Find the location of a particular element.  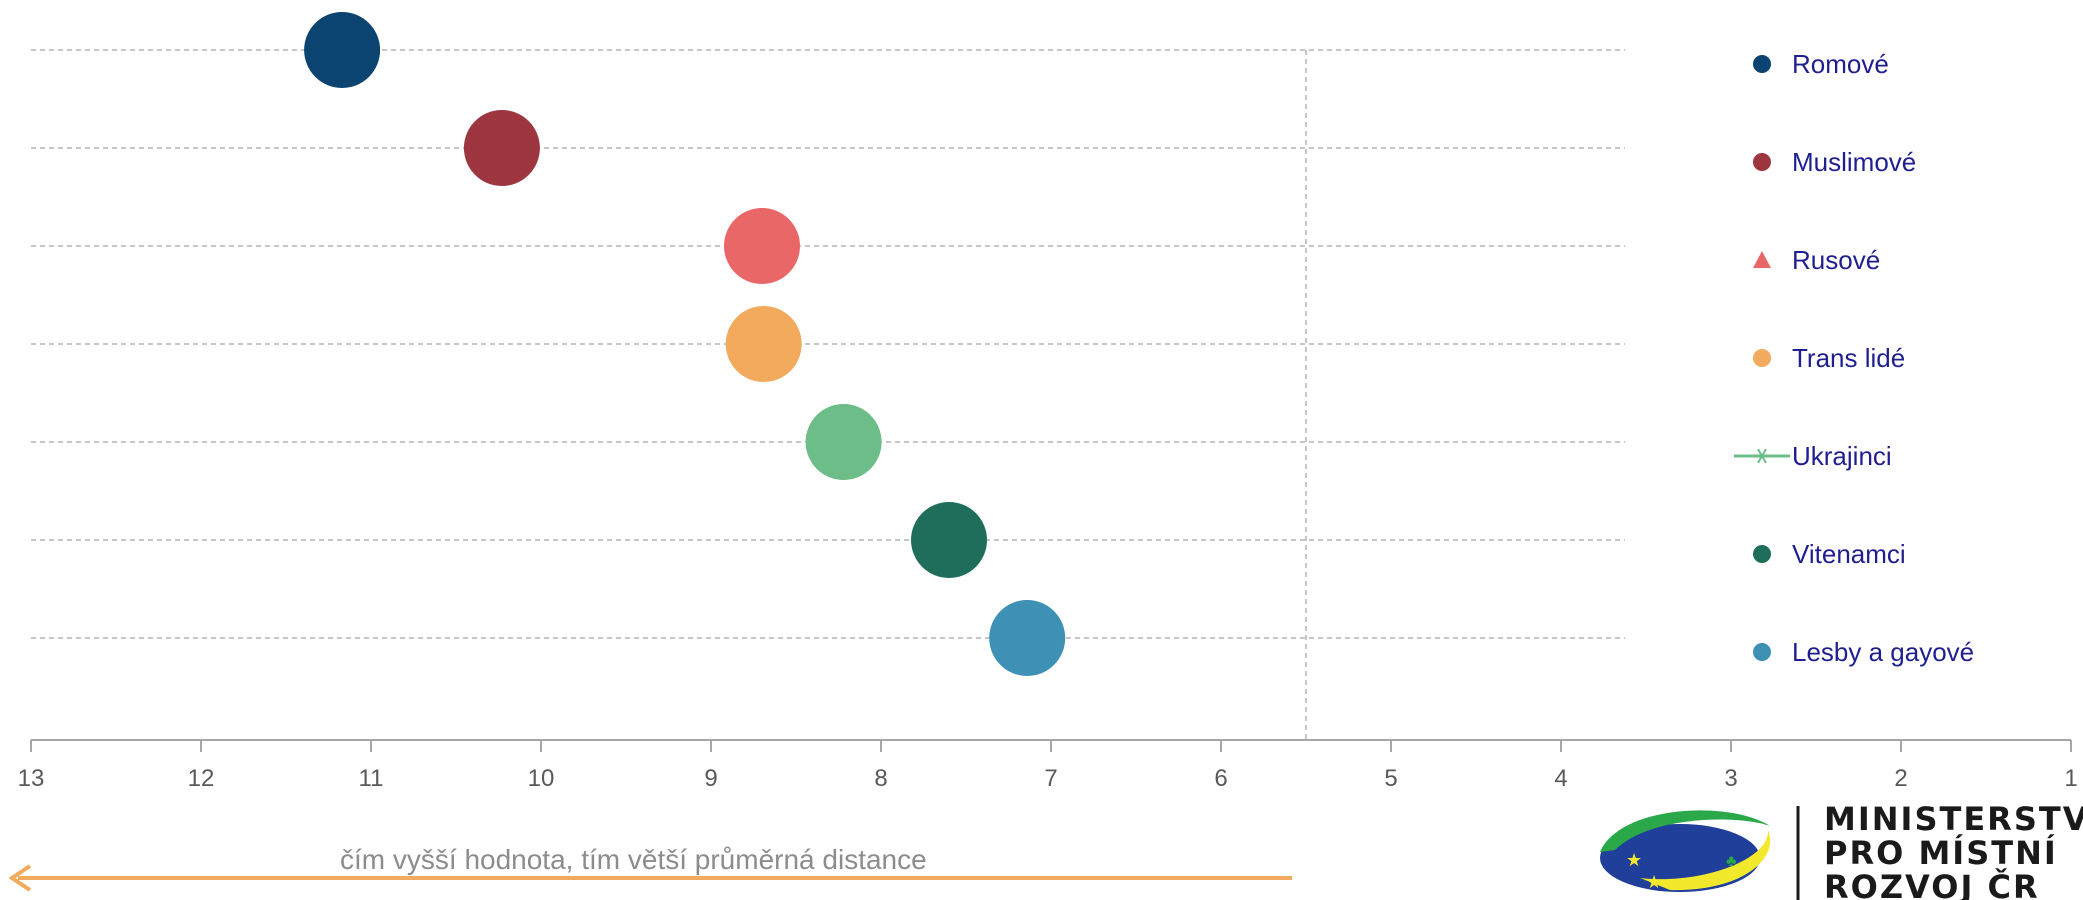

legend-label: Lesby a gayové is located at coordinates (1883, 652).